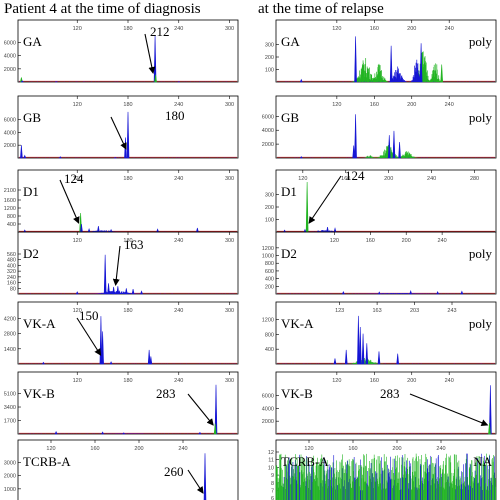  What do you see at coordinates (379, 403) in the screenshot?
I see `panel-relapse-VK-B: 120 160 200 240 2000 4000 6000 VK-B 283` at bounding box center [379, 403].